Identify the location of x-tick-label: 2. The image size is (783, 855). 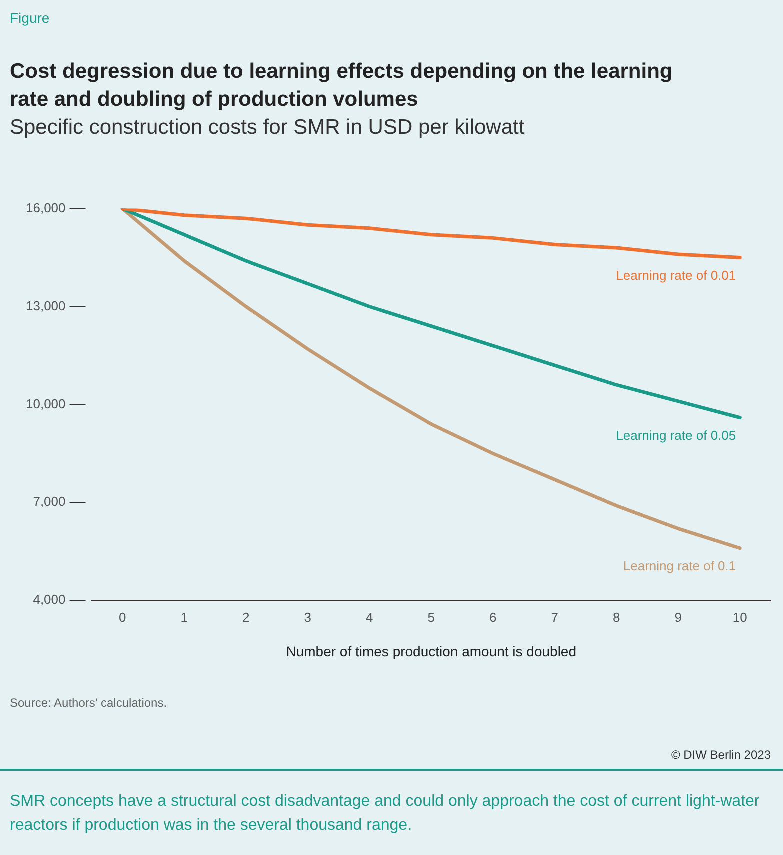
(246, 617).